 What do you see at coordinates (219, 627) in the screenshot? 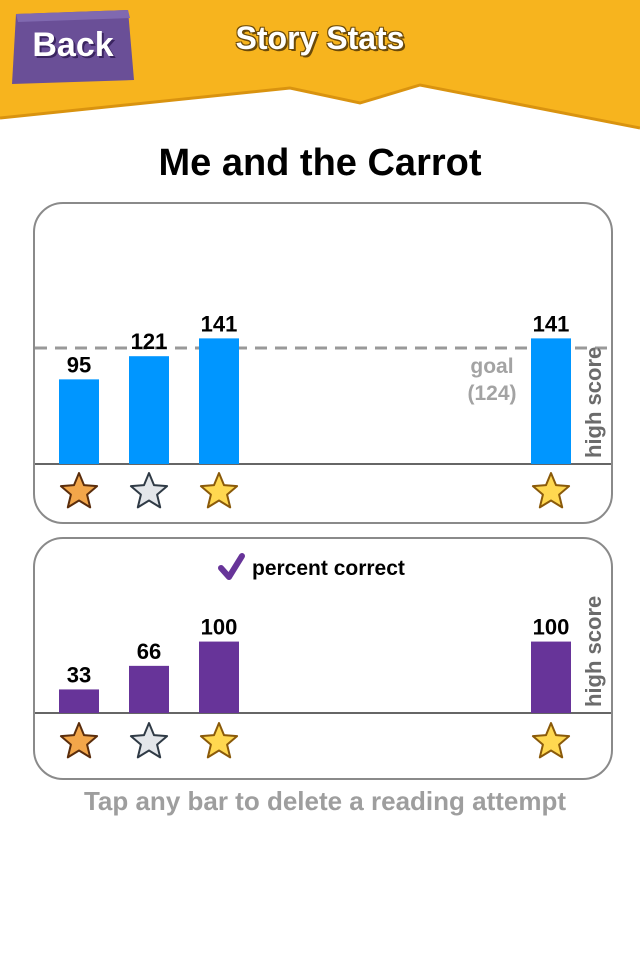
I see `percent-bar-value-3: 100` at bounding box center [219, 627].